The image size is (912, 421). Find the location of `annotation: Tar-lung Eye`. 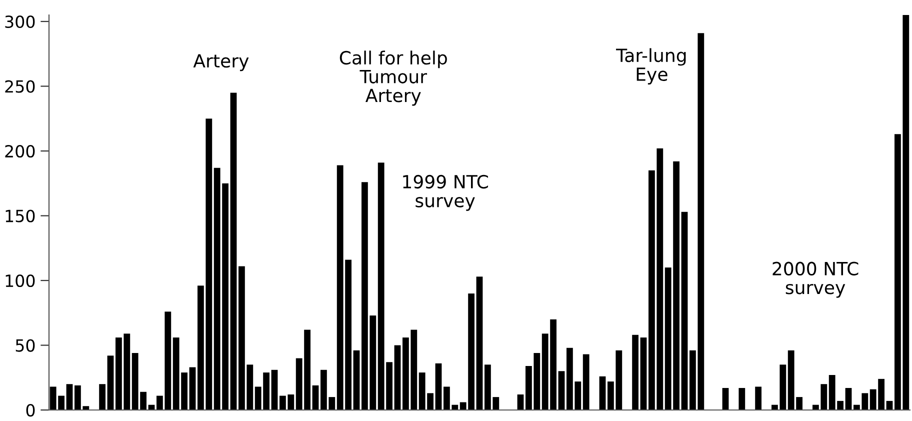

annotation: Tar-lung Eye is located at coordinates (651, 66).